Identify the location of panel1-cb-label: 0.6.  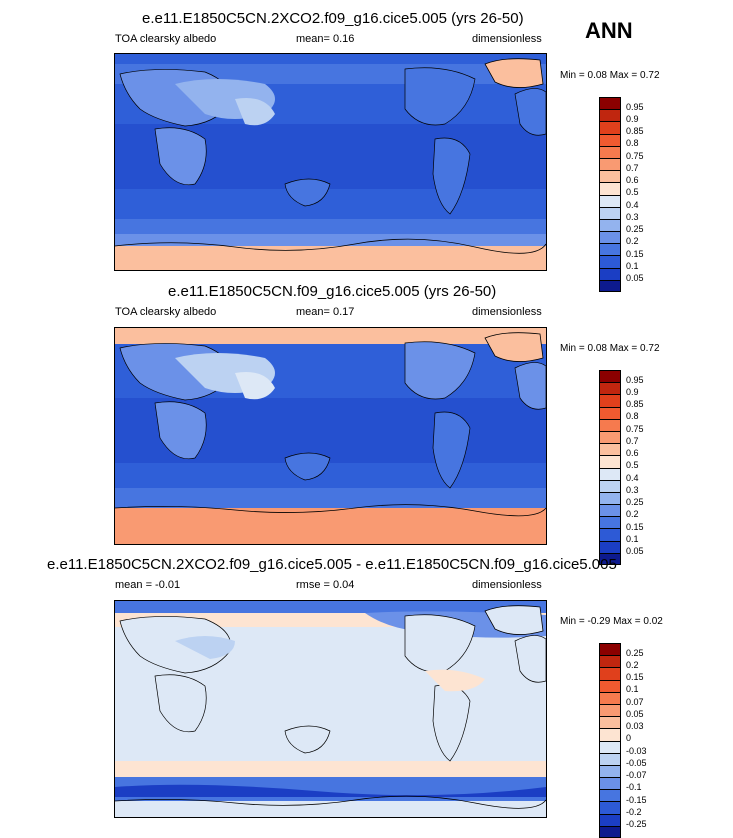
(632, 180).